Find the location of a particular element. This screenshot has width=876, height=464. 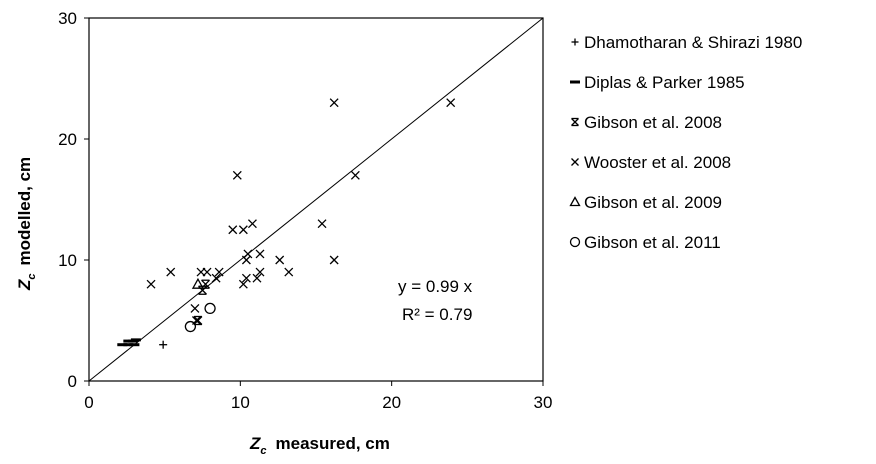

x-tick-label: 20 is located at coordinates (391, 402).